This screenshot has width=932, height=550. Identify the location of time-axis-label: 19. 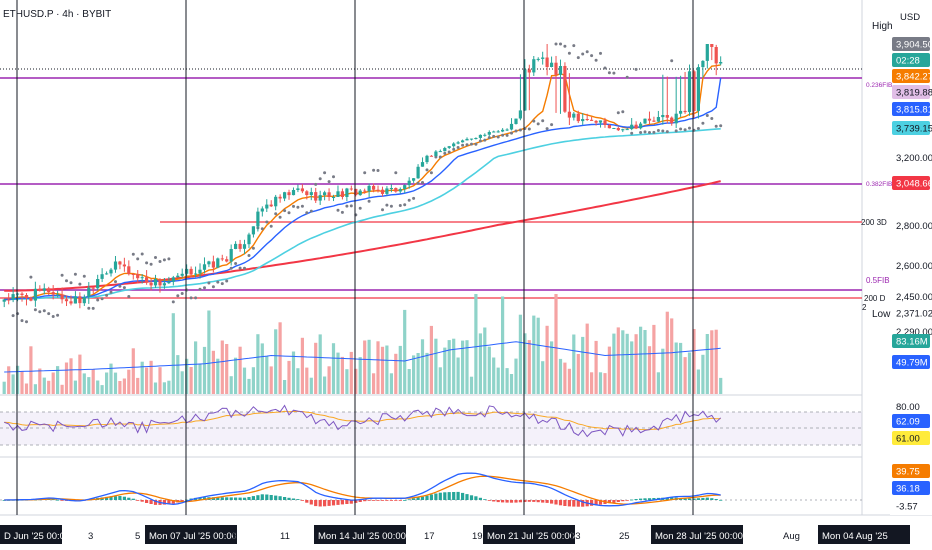
(477, 536).